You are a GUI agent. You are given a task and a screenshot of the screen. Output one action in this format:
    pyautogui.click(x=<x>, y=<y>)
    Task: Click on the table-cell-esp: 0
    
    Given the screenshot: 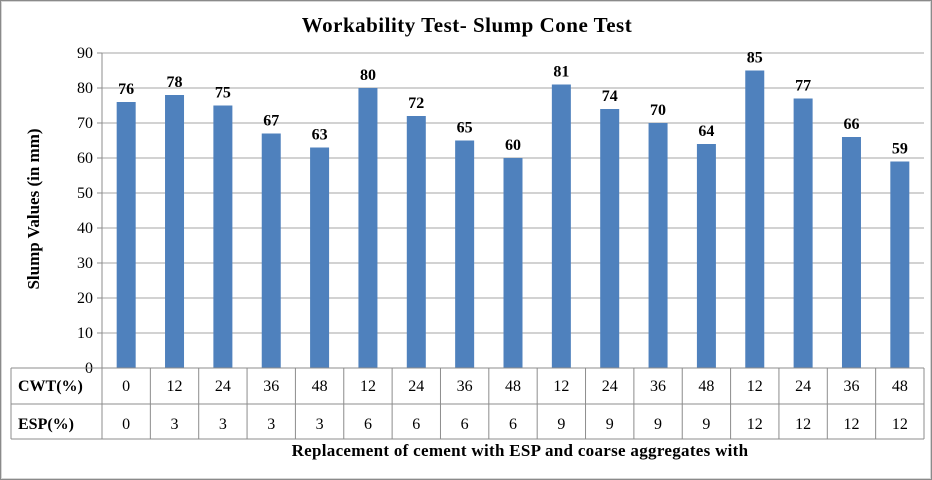 What is the action you would take?
    pyautogui.click(x=126, y=424)
    